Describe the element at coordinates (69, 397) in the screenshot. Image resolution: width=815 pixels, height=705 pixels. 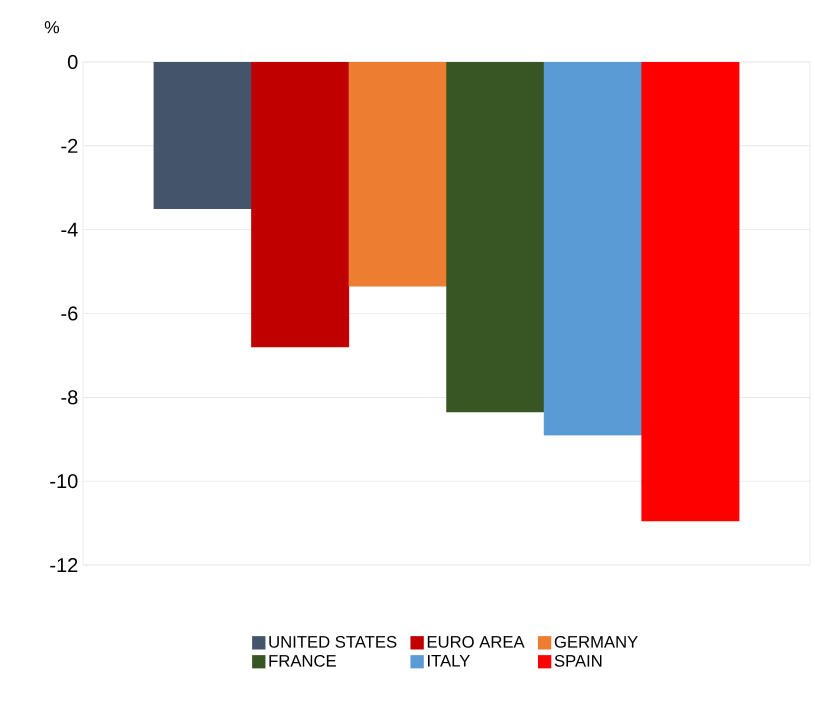
I see `y-tick-label: -8` at that location.